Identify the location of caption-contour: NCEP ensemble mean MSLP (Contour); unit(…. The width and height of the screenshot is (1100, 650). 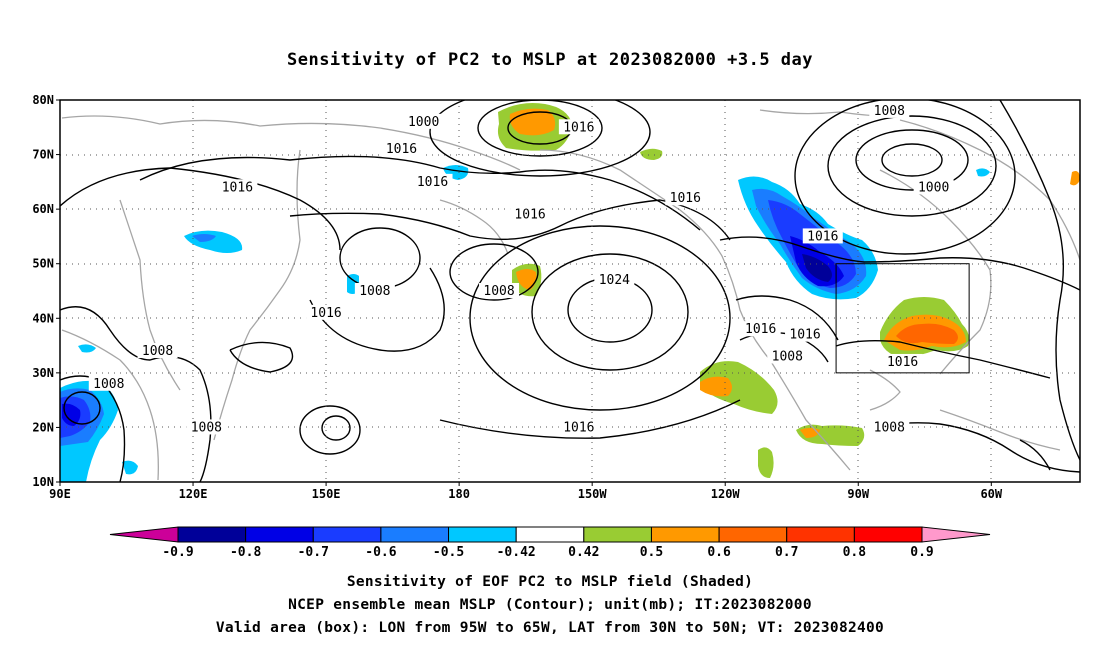
(550, 605).